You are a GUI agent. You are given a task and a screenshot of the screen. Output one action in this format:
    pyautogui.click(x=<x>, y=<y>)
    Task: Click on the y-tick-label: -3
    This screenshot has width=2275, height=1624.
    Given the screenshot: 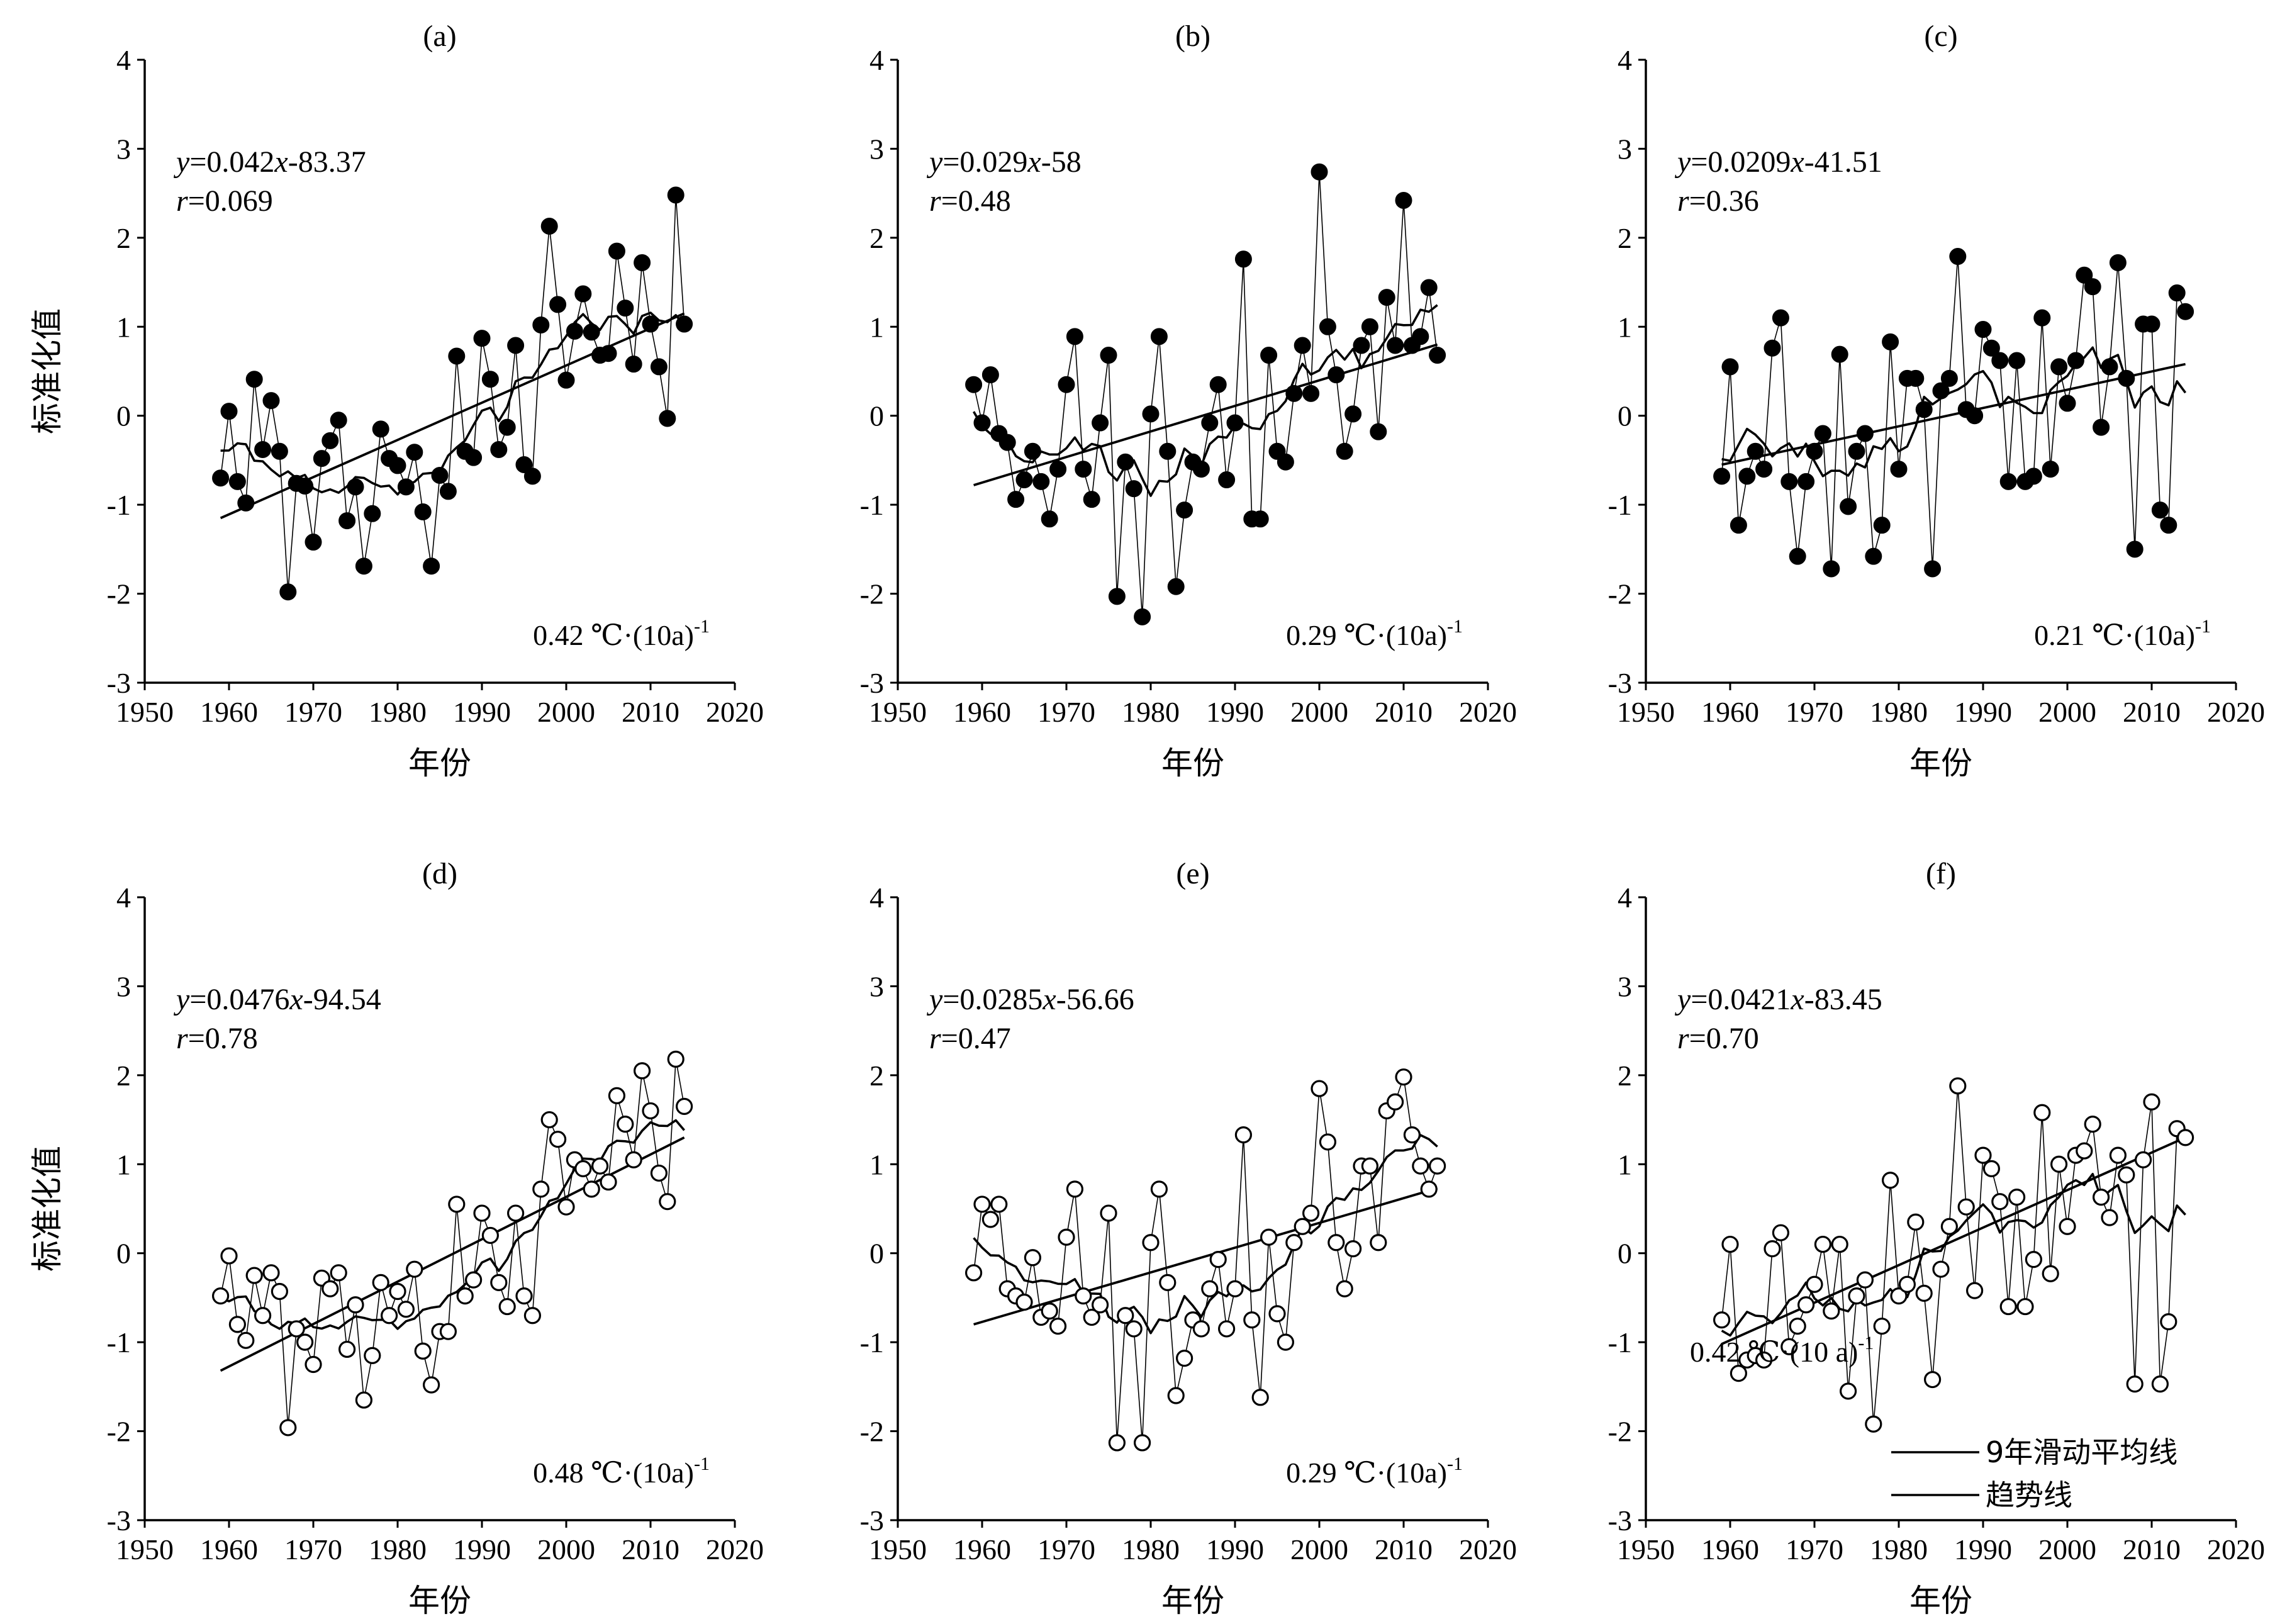 What is the action you would take?
    pyautogui.click(x=872, y=683)
    